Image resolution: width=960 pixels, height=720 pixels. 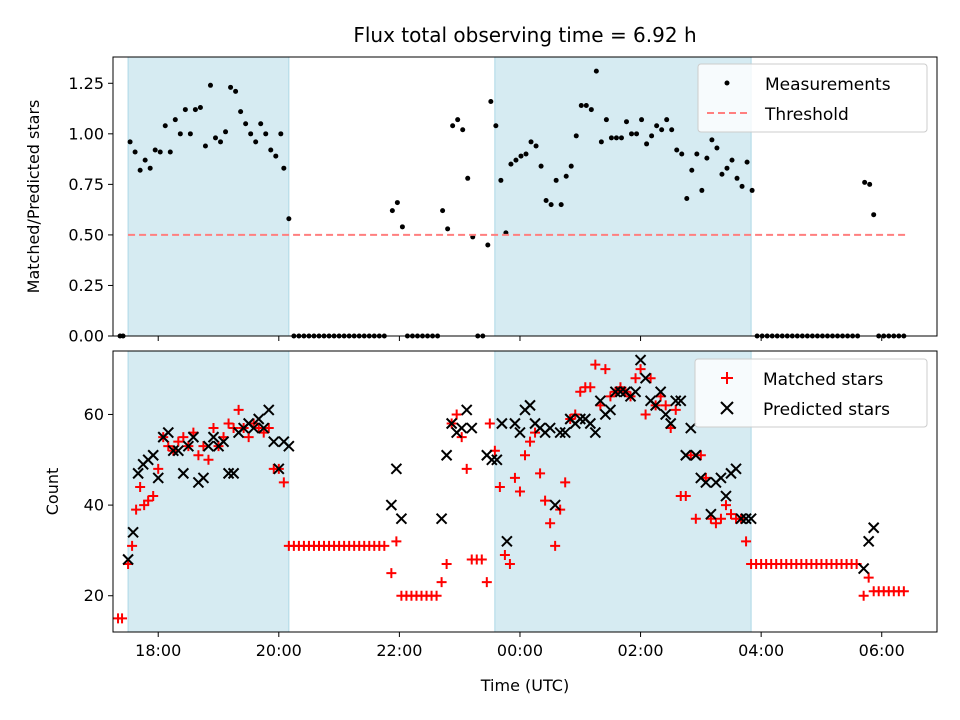 I want to click on legend-measurements-dot, so click(x=727, y=83).